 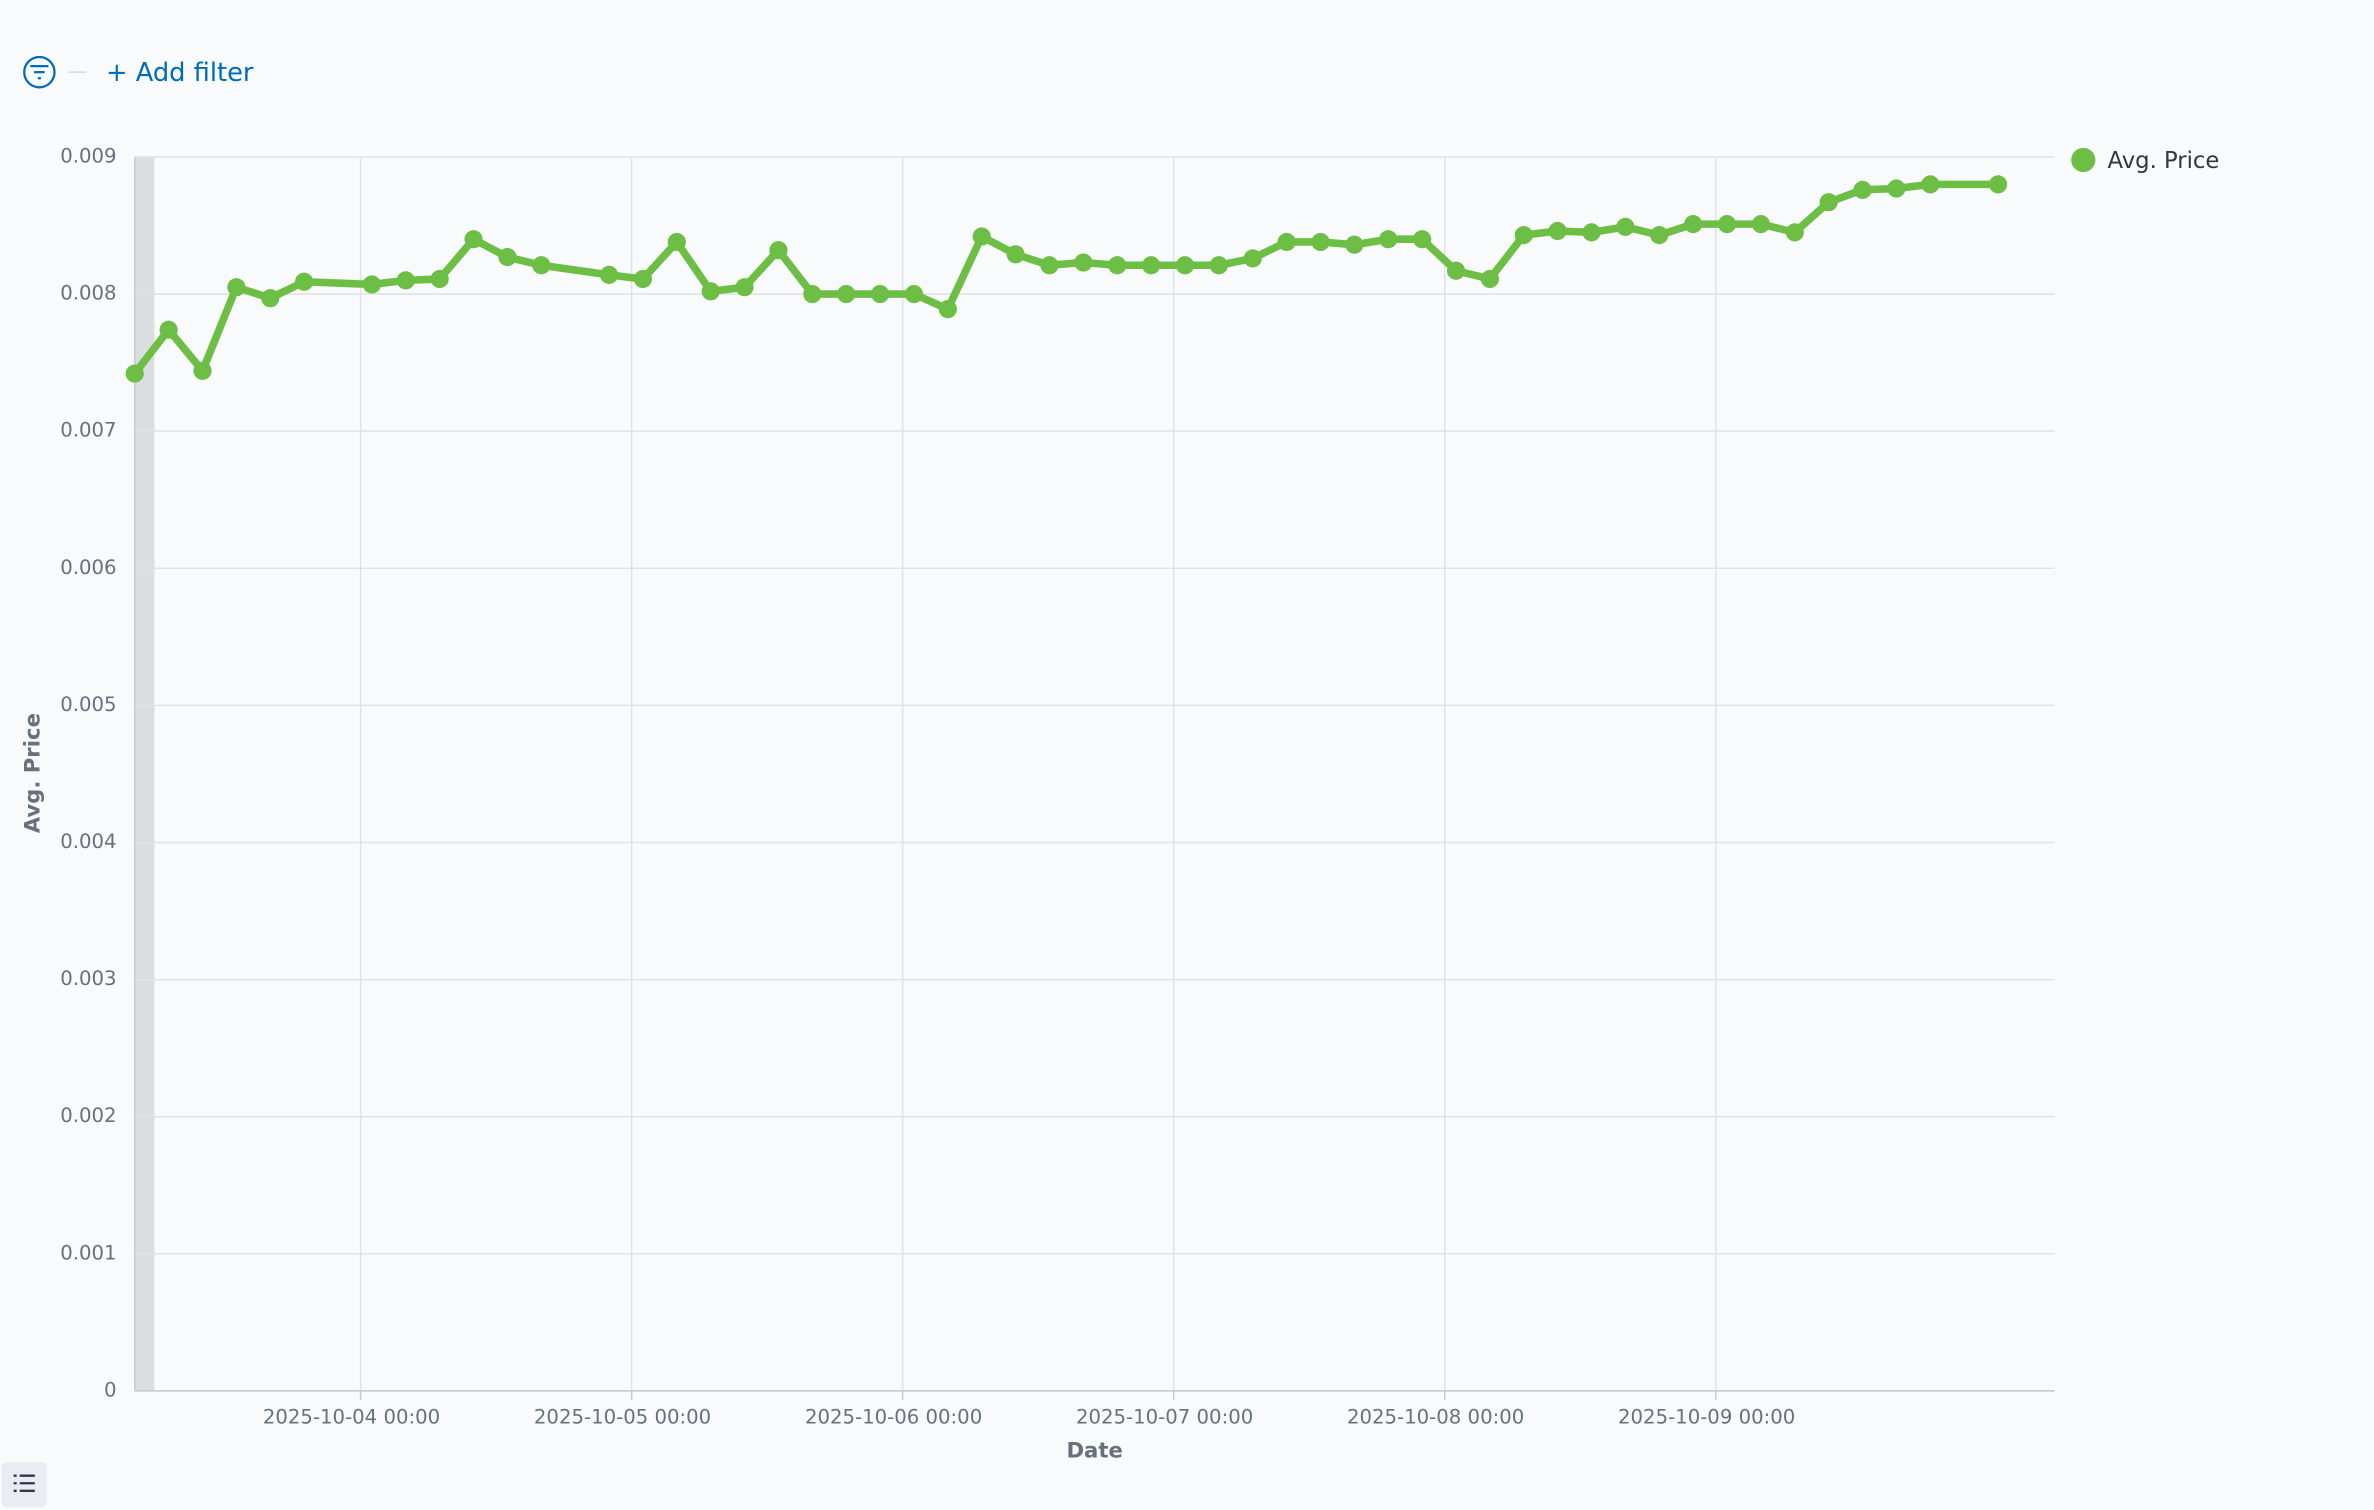 What do you see at coordinates (1094, 1449) in the screenshot?
I see `x-axis-title: Date` at bounding box center [1094, 1449].